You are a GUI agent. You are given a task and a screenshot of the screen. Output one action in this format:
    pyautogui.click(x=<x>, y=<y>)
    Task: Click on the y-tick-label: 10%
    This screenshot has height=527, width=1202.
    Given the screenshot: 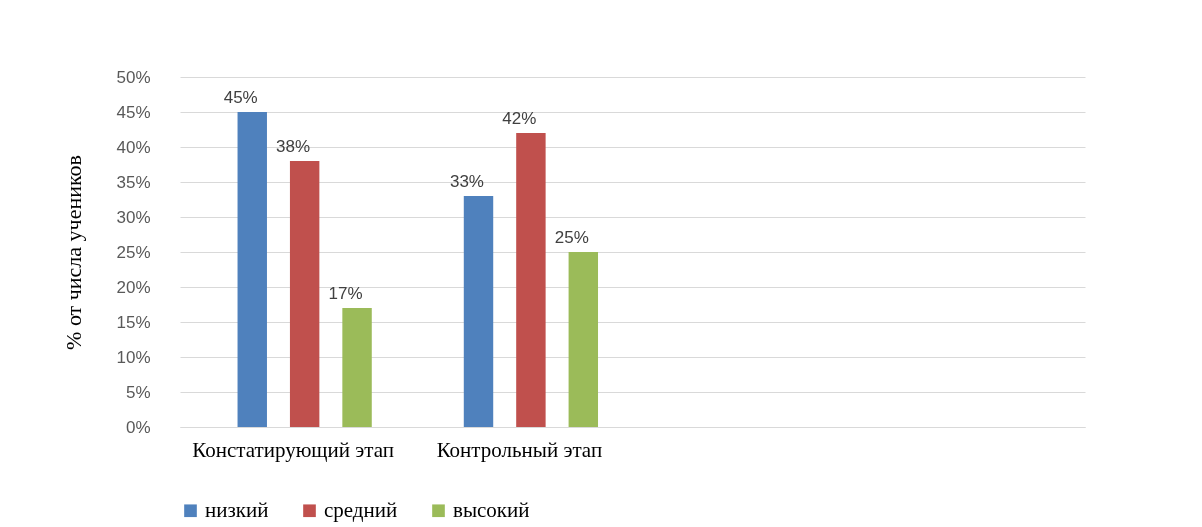 What is the action you would take?
    pyautogui.click(x=133, y=357)
    